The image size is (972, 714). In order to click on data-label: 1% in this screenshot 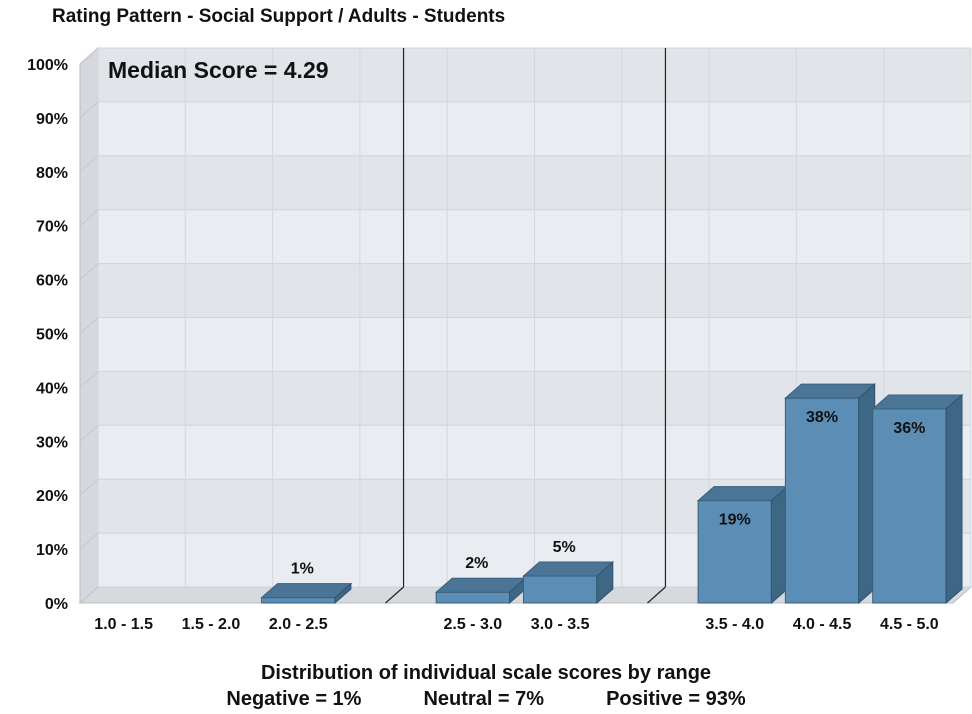, I will do `click(302, 569)`.